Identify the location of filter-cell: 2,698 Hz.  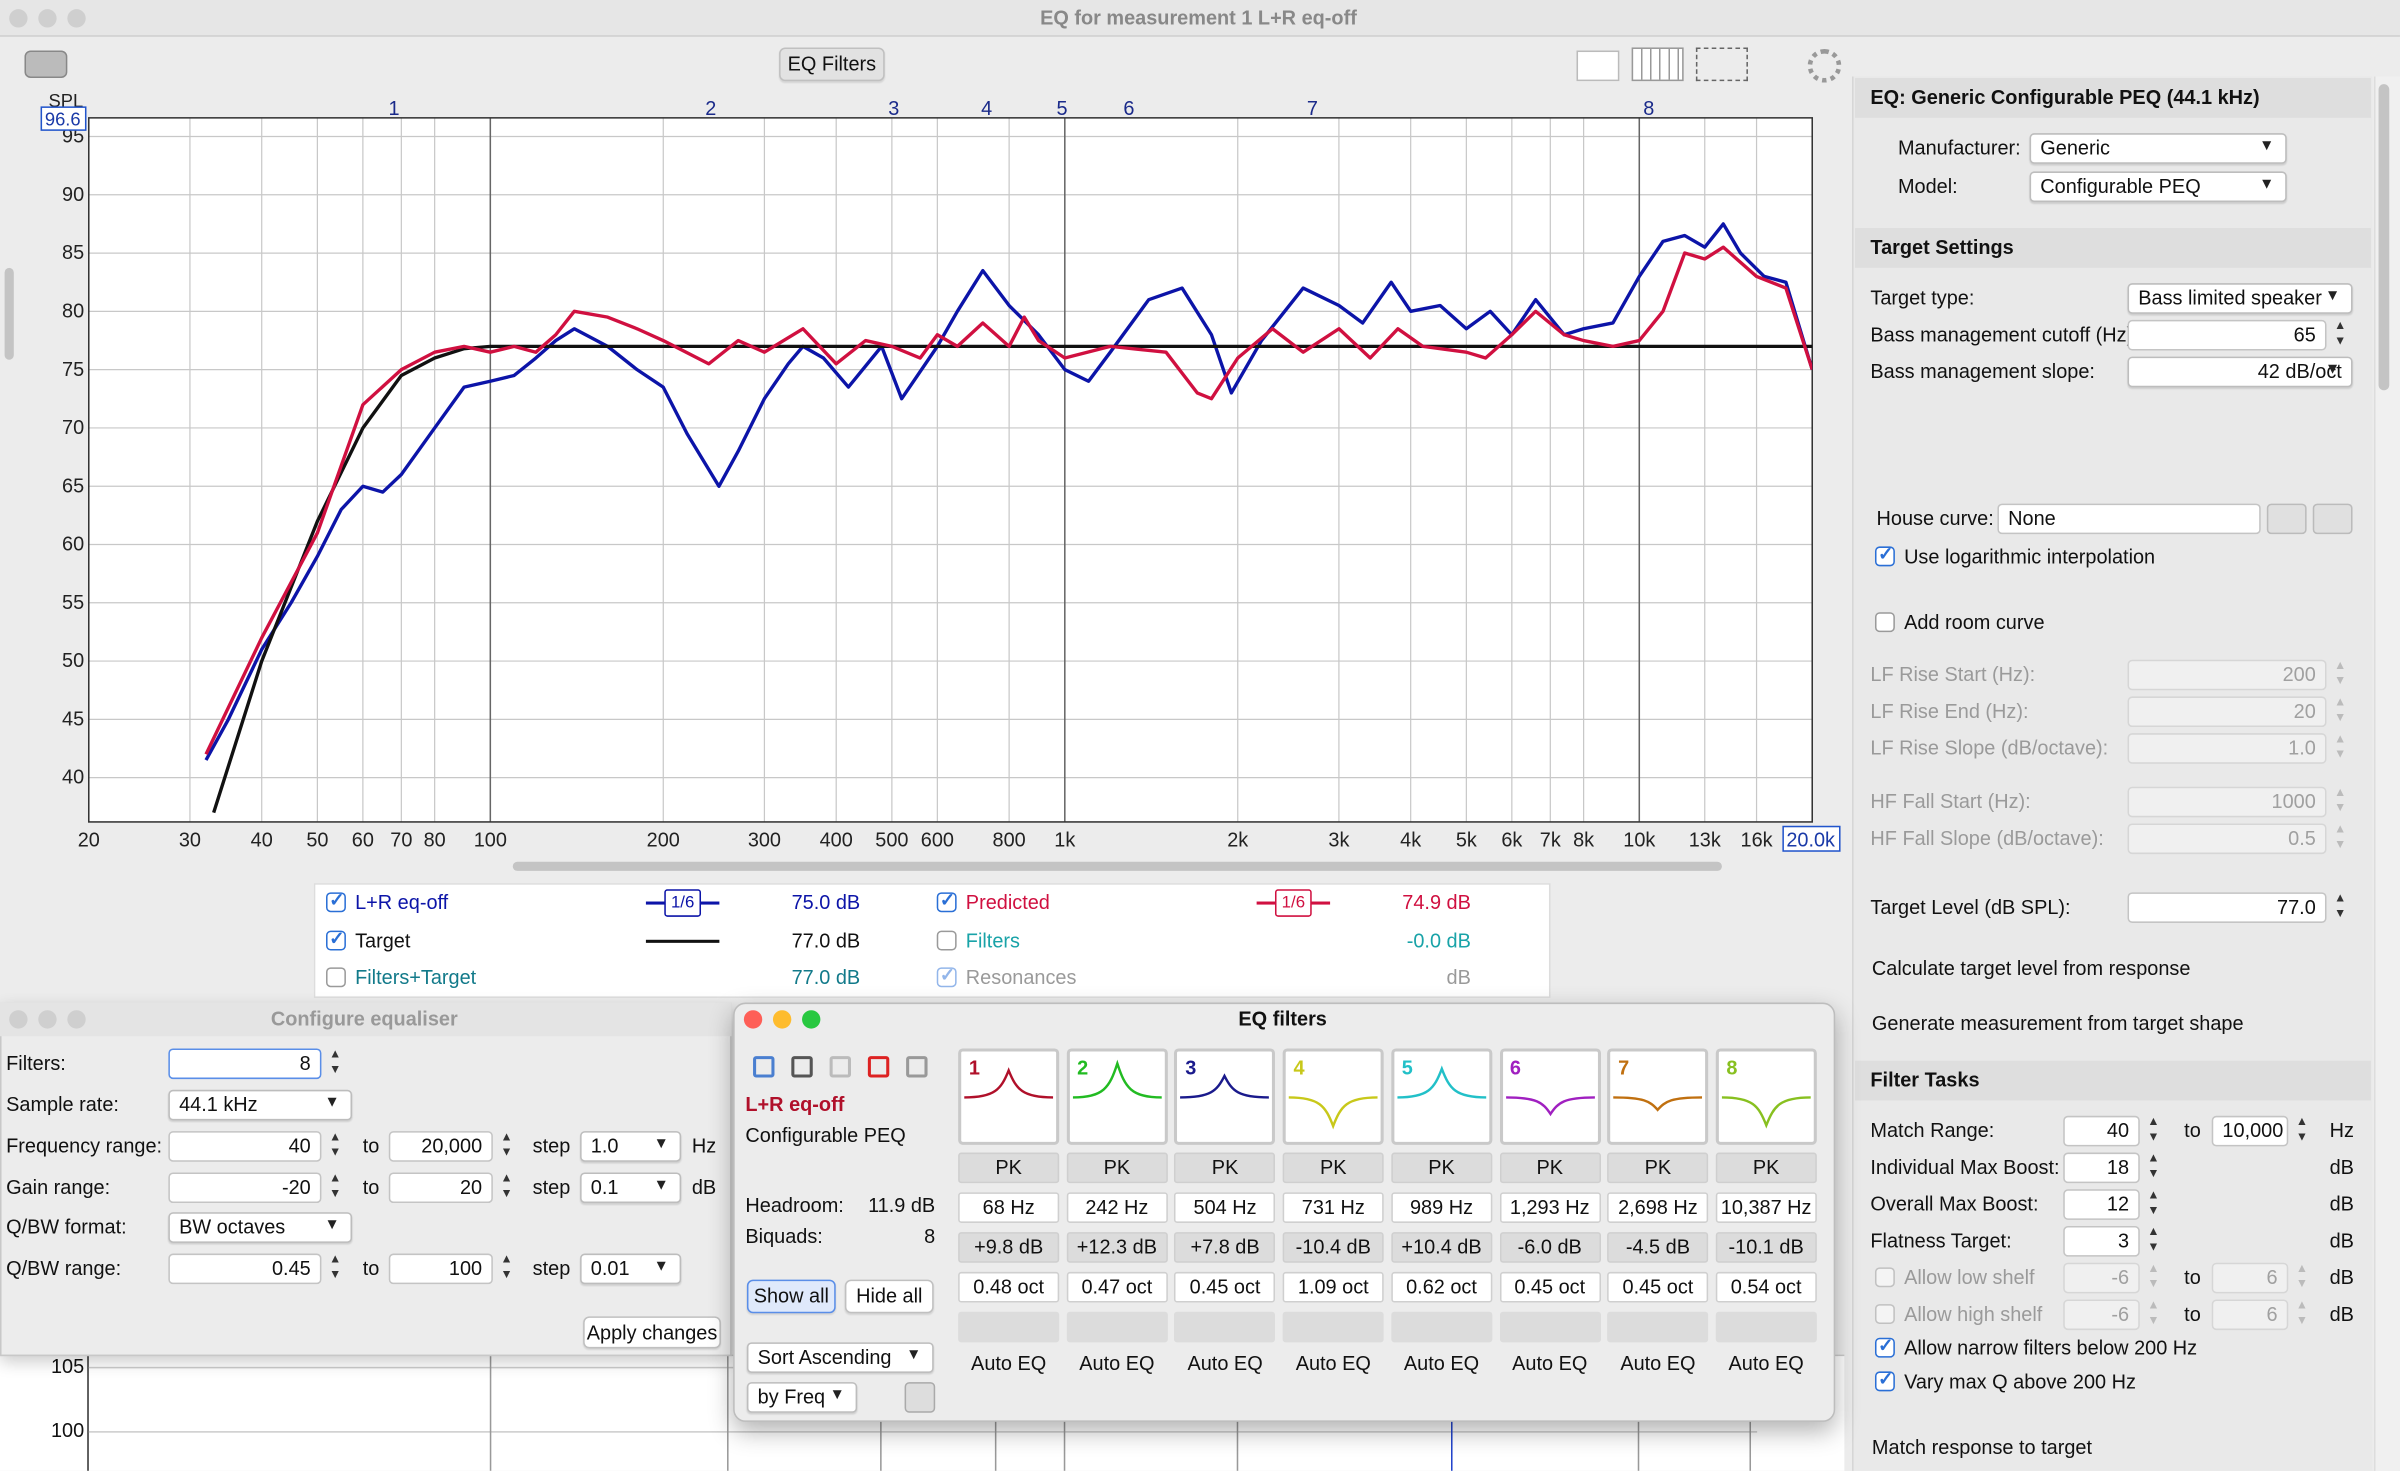
(1658, 1207).